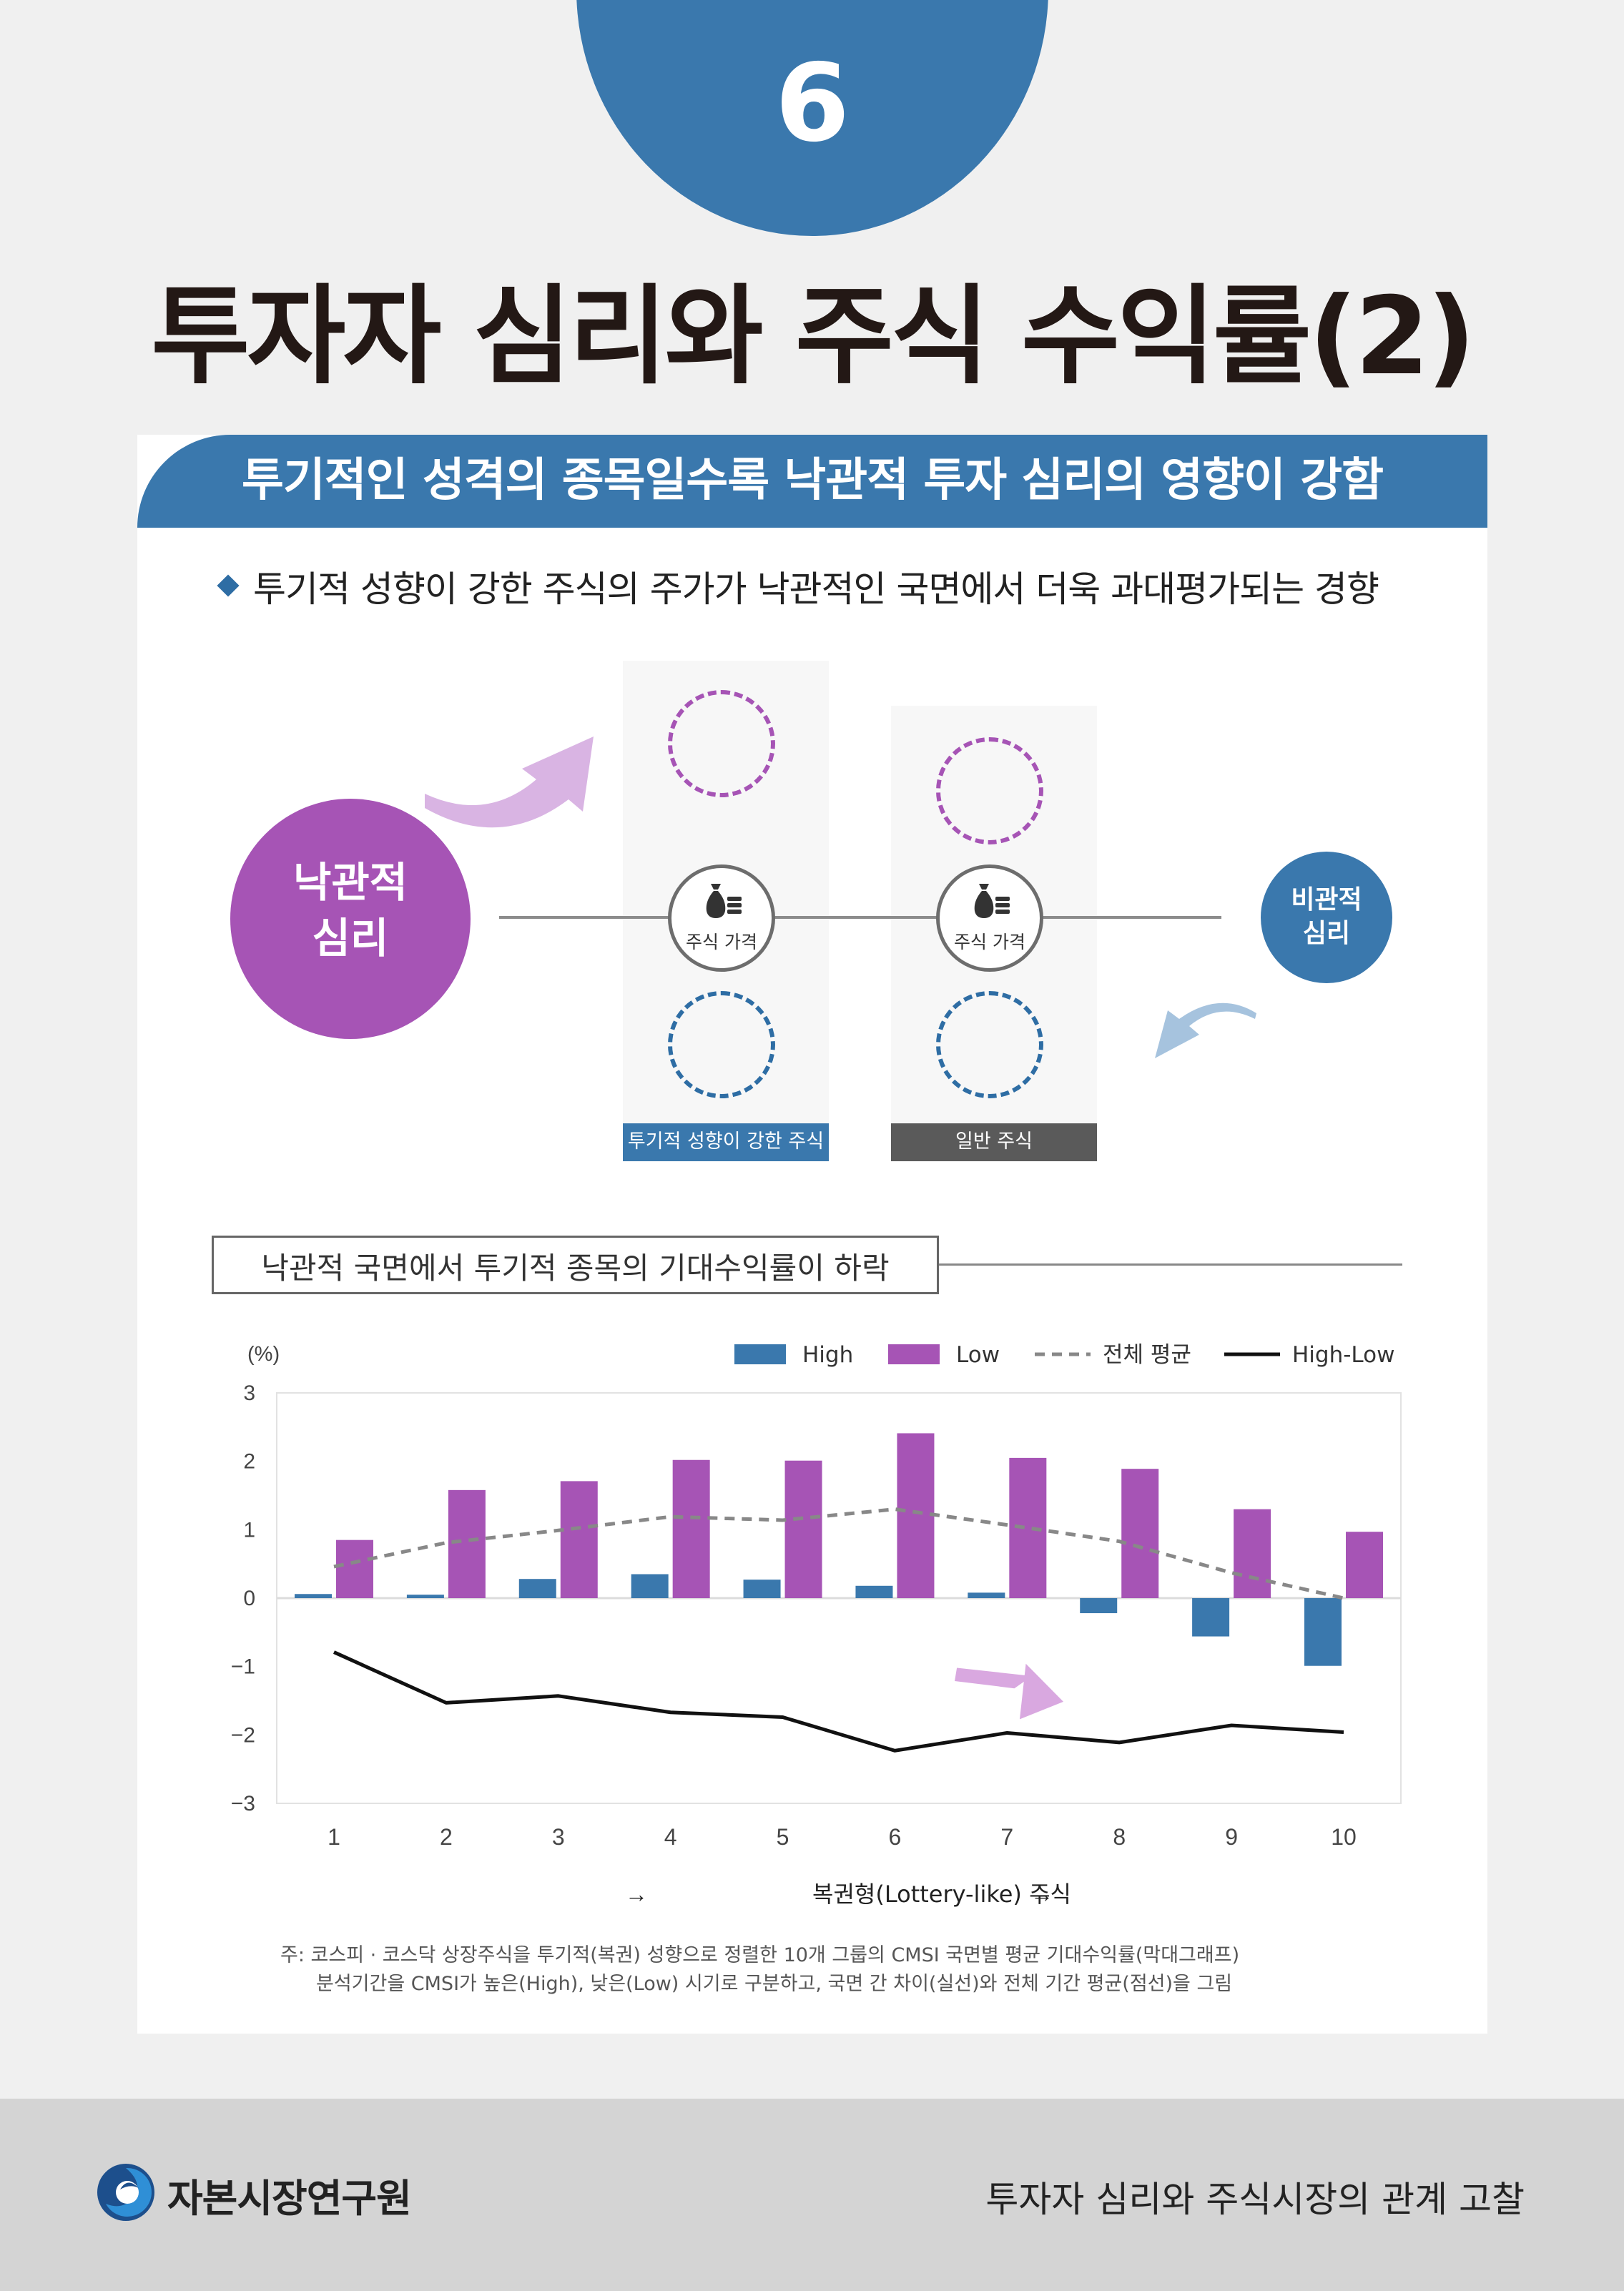 The image size is (1624, 2291). What do you see at coordinates (636, 1894) in the screenshot?
I see `x-arrow-left: →` at bounding box center [636, 1894].